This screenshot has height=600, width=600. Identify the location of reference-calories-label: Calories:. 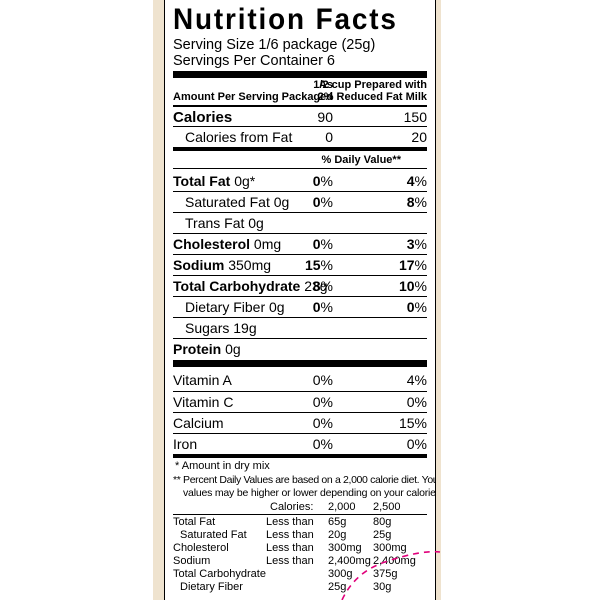
(292, 507).